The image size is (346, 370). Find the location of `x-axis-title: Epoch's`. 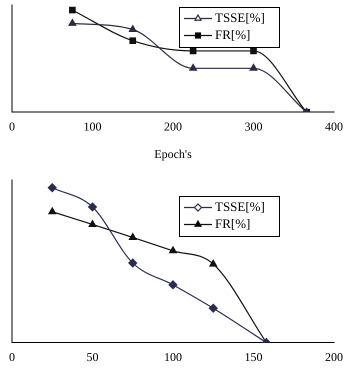

x-axis-title: Epoch's is located at coordinates (173, 153).